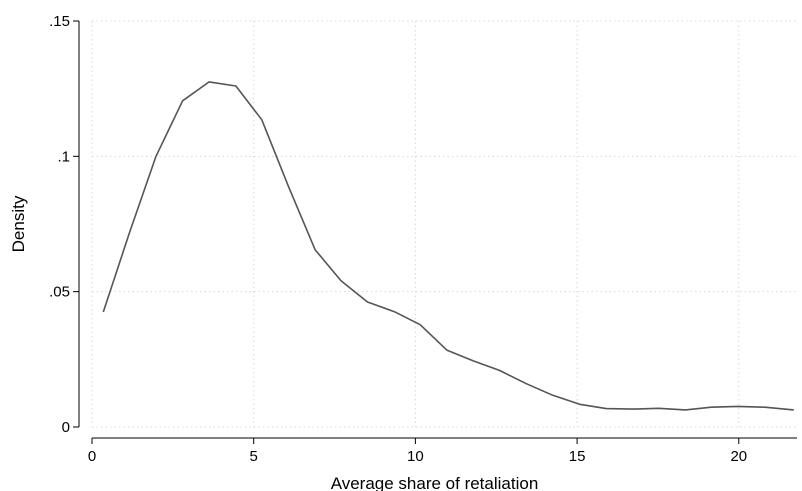 Image resolution: width=802 pixels, height=491 pixels. I want to click on y-tick-label-2: .1, so click(63, 156).